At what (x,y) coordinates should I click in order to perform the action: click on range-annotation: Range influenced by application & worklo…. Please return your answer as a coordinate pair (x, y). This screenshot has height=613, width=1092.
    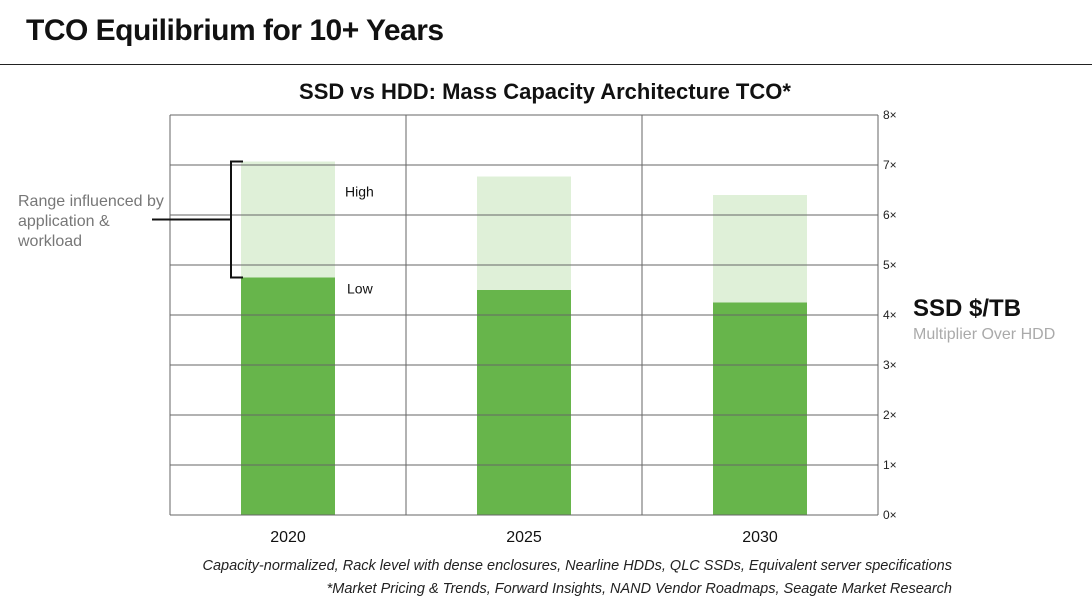
    Looking at the image, I should click on (91, 221).